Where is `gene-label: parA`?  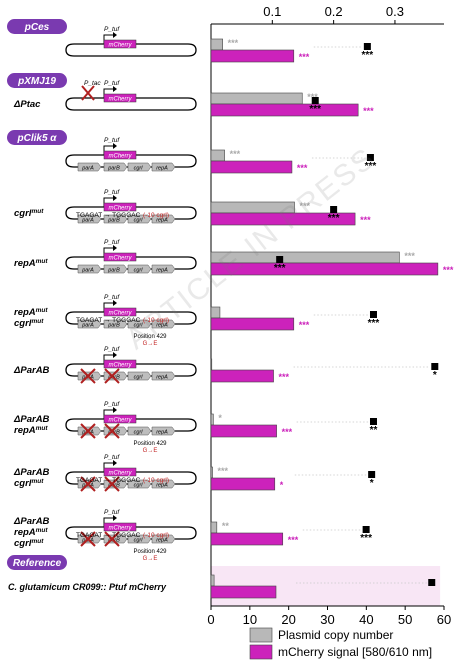
gene-label: parA is located at coordinates (87, 221).